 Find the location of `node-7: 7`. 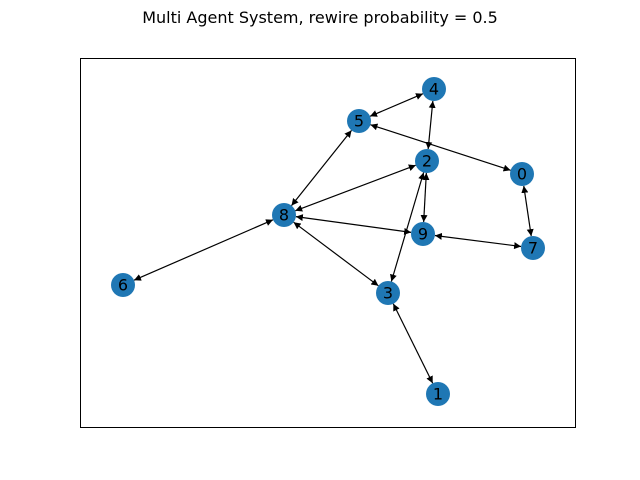

node-7: 7 is located at coordinates (533, 248).